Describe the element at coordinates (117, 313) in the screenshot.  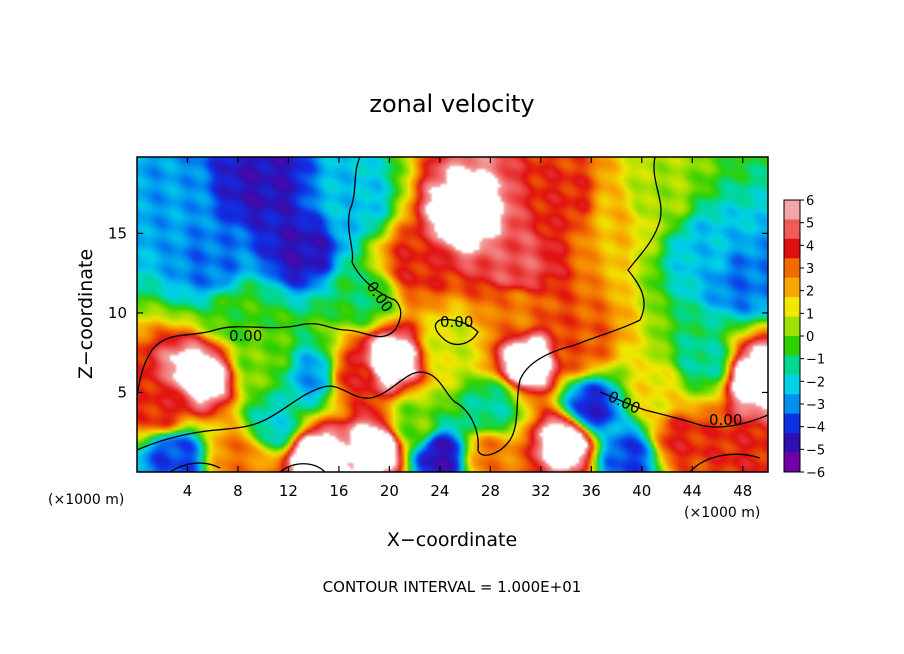
I see `y-tick-label: 10` at that location.